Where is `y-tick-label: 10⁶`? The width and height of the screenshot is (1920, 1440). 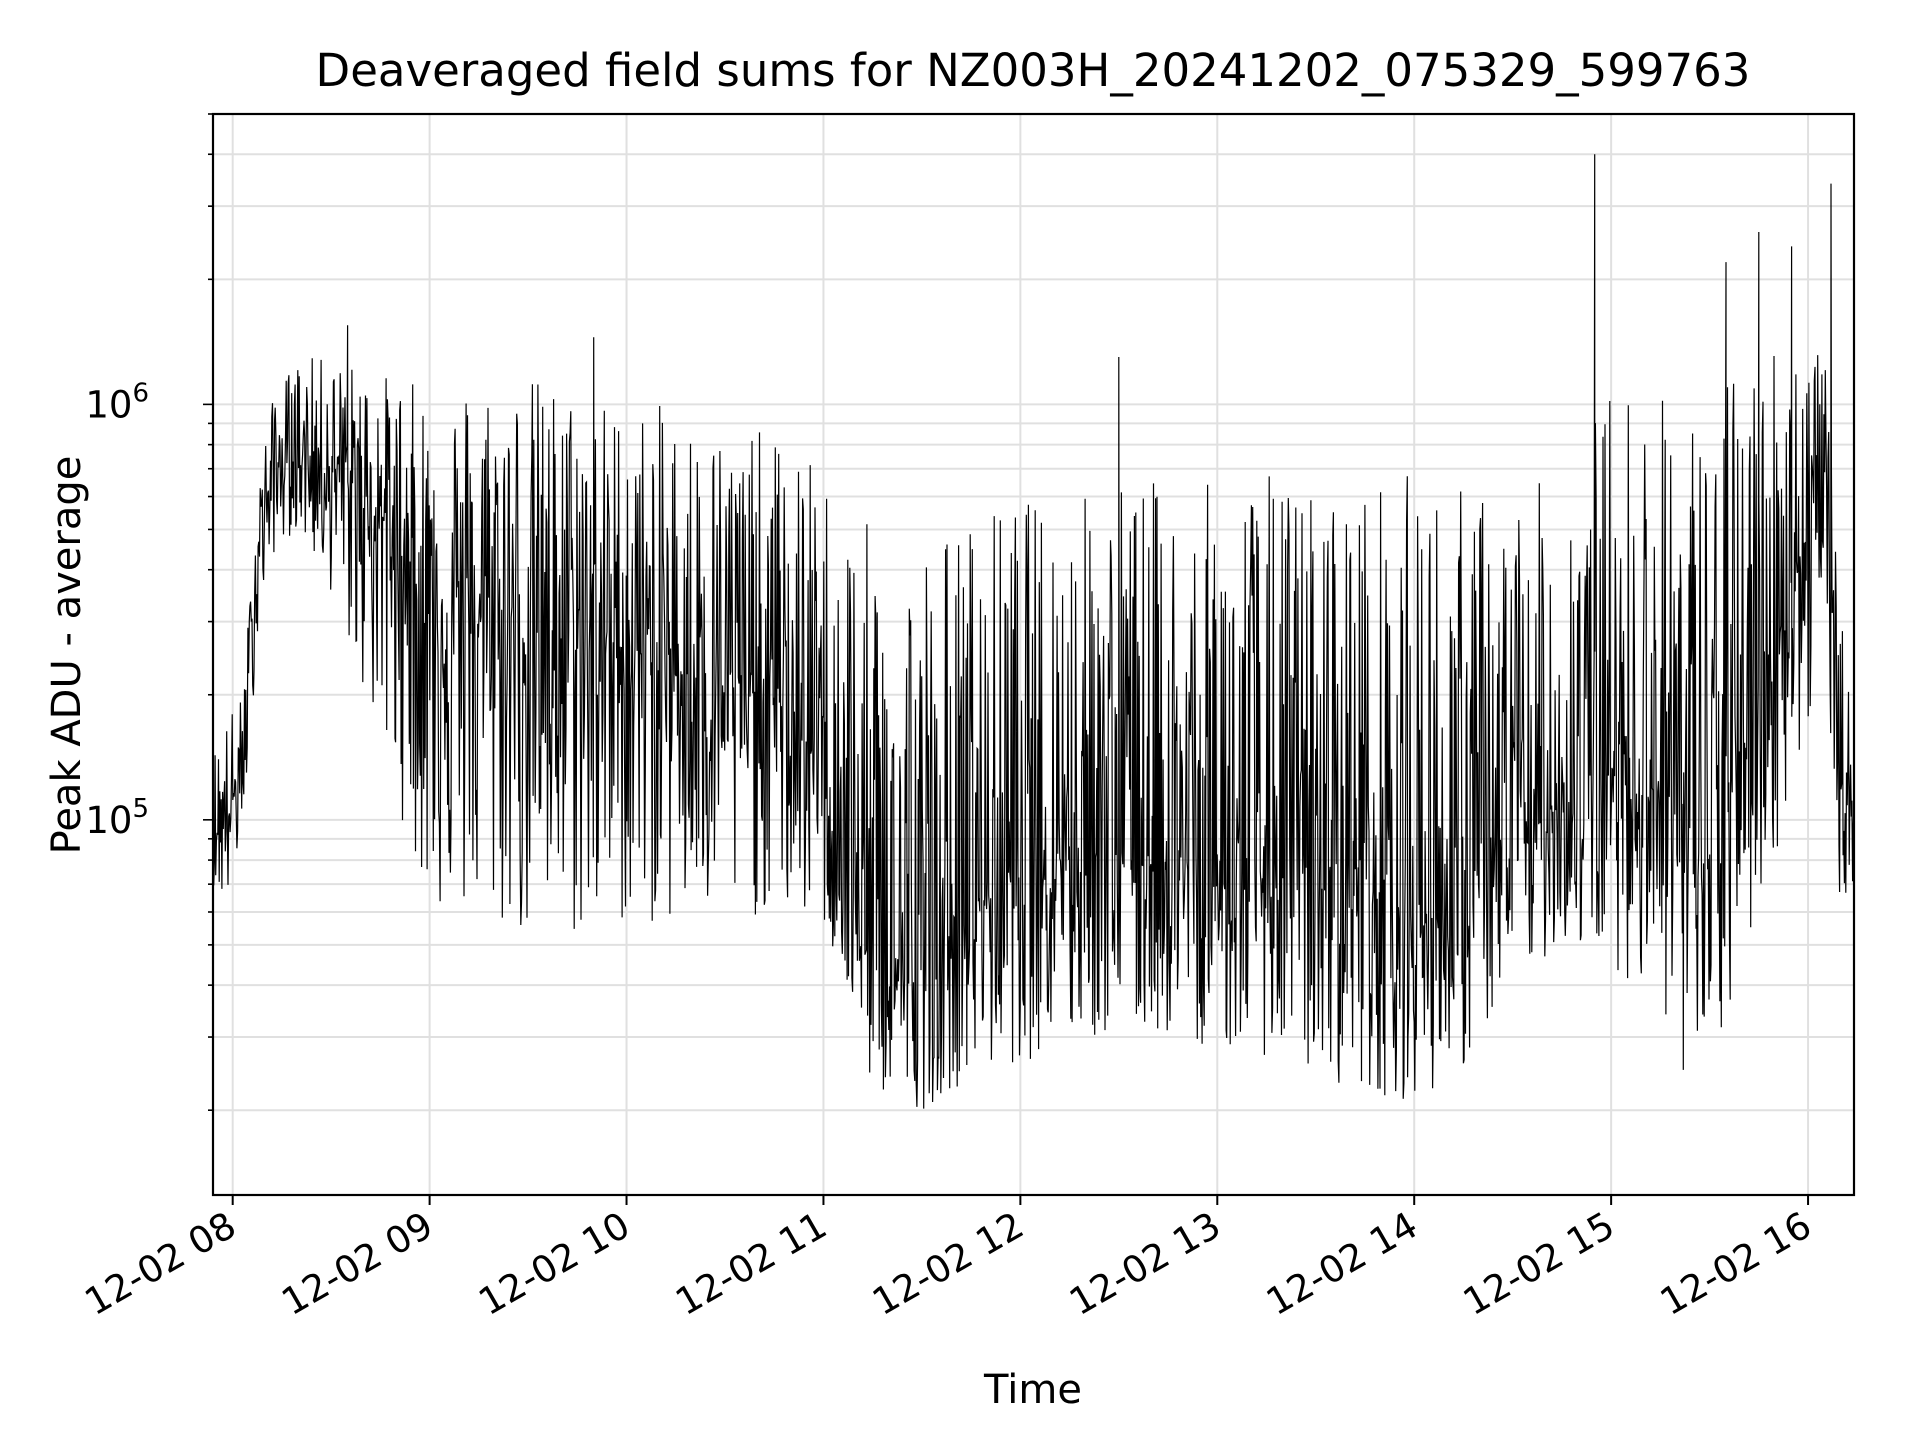
y-tick-label: 10⁶ is located at coordinates (117, 402).